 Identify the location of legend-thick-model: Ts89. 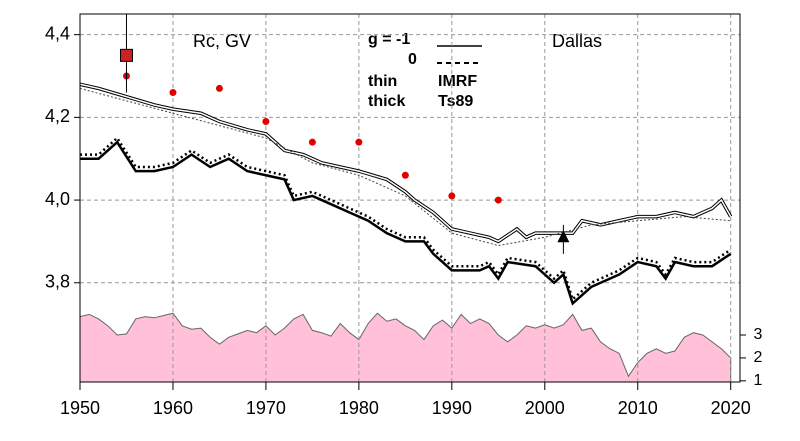
(455, 101).